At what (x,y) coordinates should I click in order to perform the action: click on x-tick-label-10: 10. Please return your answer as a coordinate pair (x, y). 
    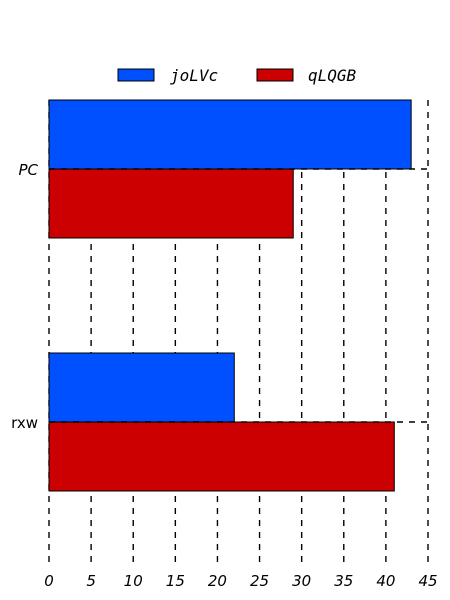
    Looking at the image, I should click on (133, 581).